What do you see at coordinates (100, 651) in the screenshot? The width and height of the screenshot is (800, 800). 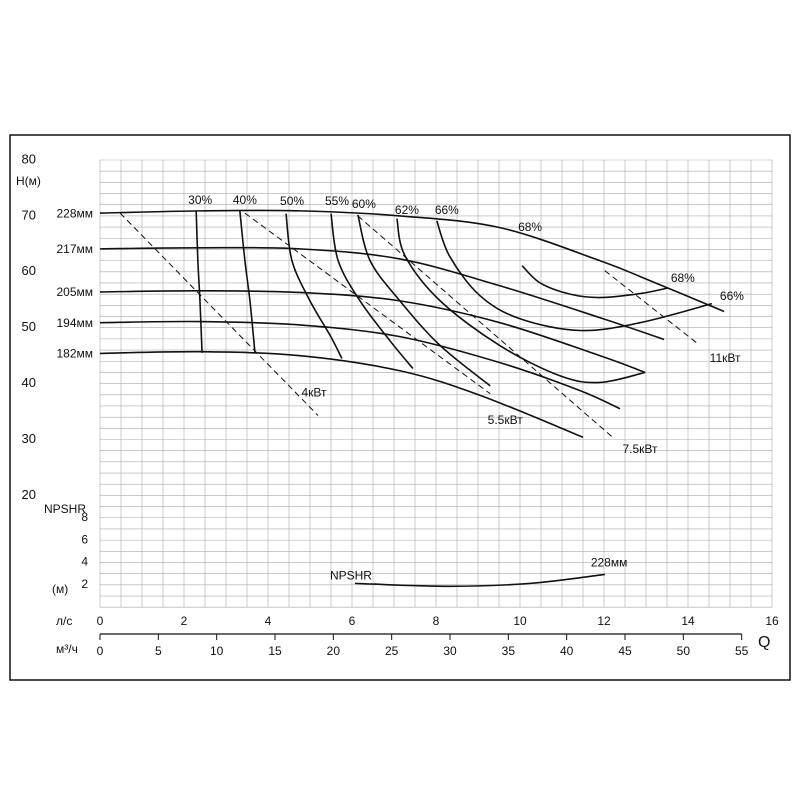 I see `x2-tick-label: 0` at bounding box center [100, 651].